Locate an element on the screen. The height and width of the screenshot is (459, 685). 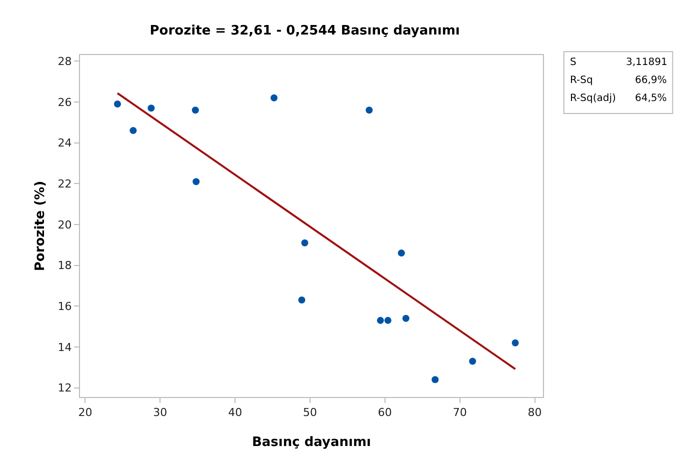
x-axis-title: Basınç dayanımı is located at coordinates (311, 442).